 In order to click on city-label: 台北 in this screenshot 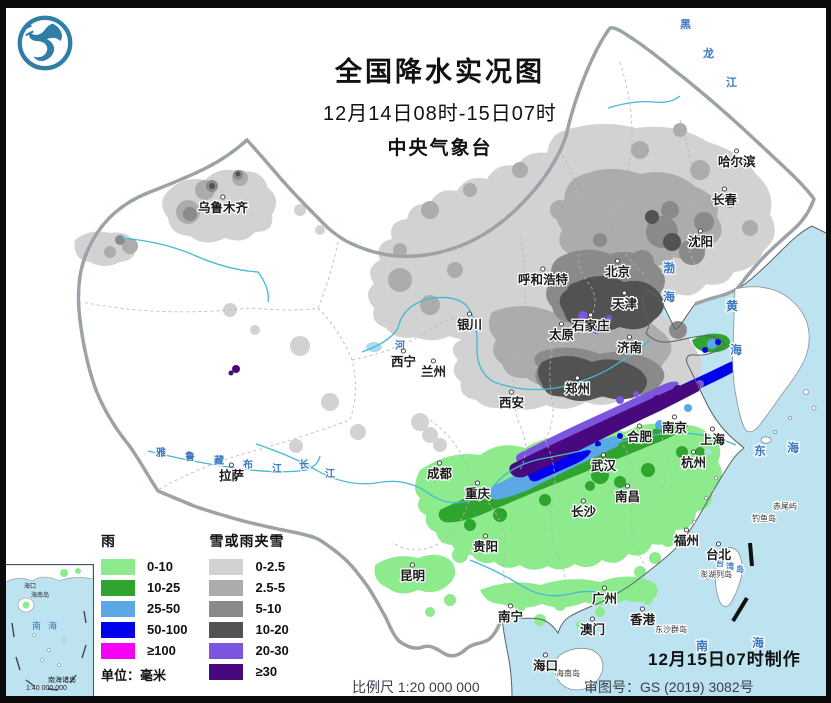, I will do `click(719, 554)`.